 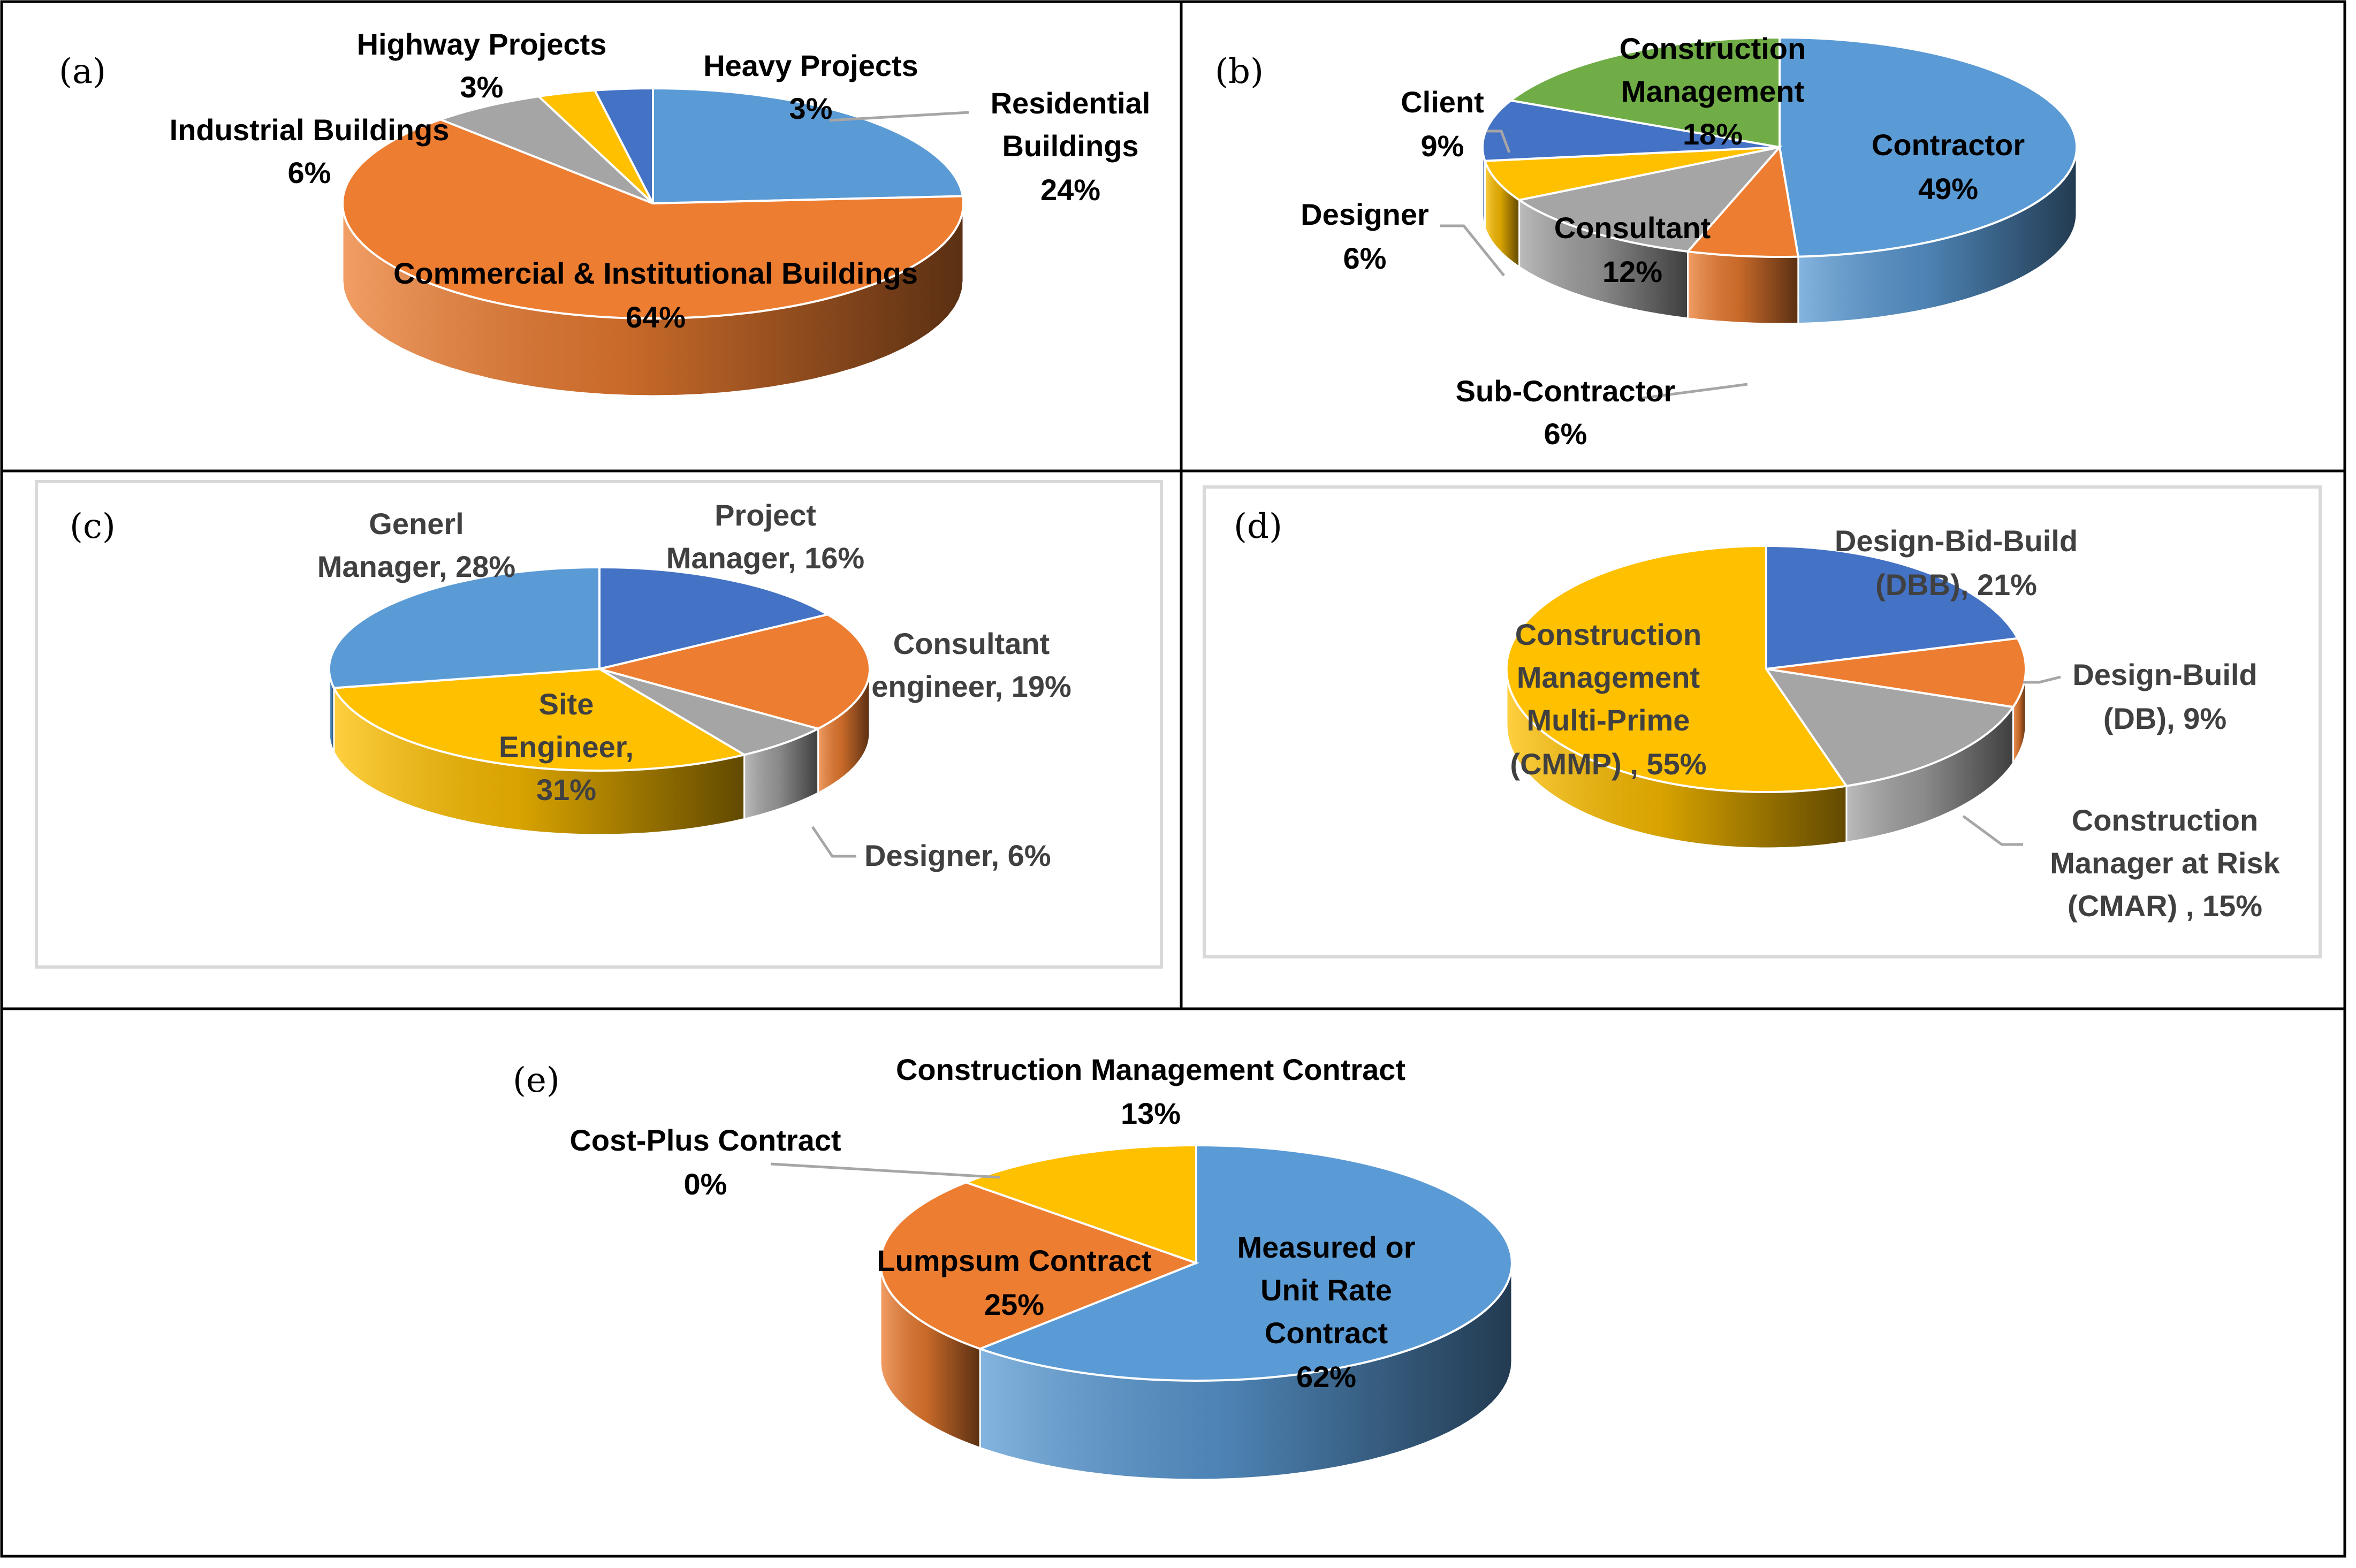 I want to click on slice-label-consultant-engineer: Consultant engineer, 19%, so click(x=971, y=665).